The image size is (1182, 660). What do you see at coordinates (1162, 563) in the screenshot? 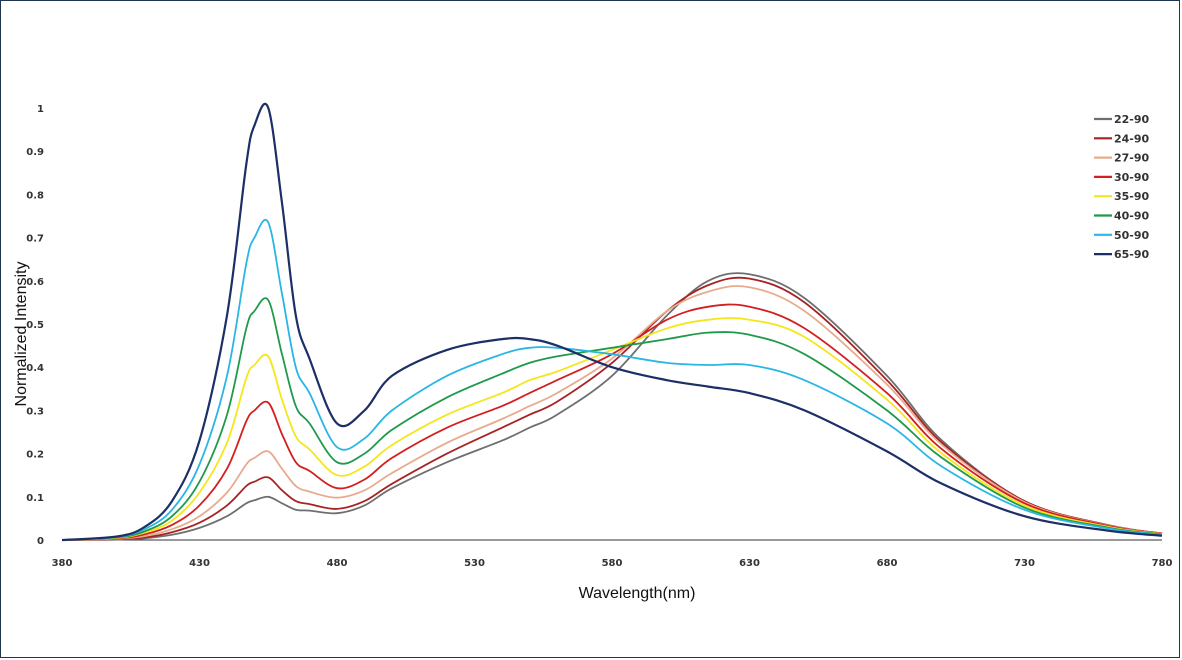
I see `x-tick-label: 780` at bounding box center [1162, 563].